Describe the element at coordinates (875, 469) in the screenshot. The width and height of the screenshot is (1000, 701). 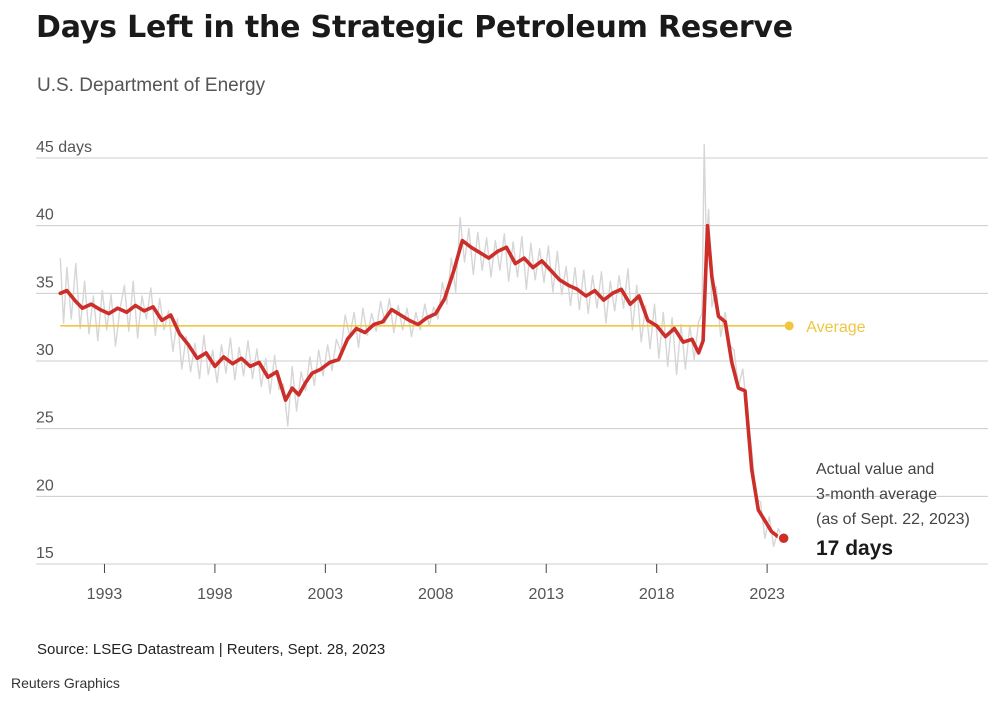
I see `annotation-text-line: Actual value and` at that location.